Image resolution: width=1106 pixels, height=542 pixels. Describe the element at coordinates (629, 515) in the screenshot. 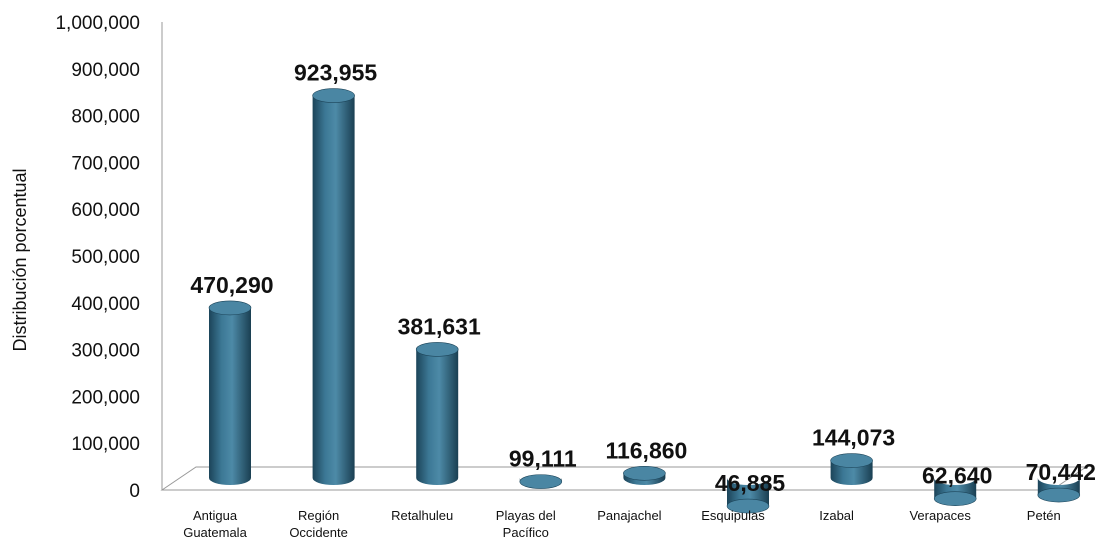

I see `x-tick-label: Panajachel` at that location.